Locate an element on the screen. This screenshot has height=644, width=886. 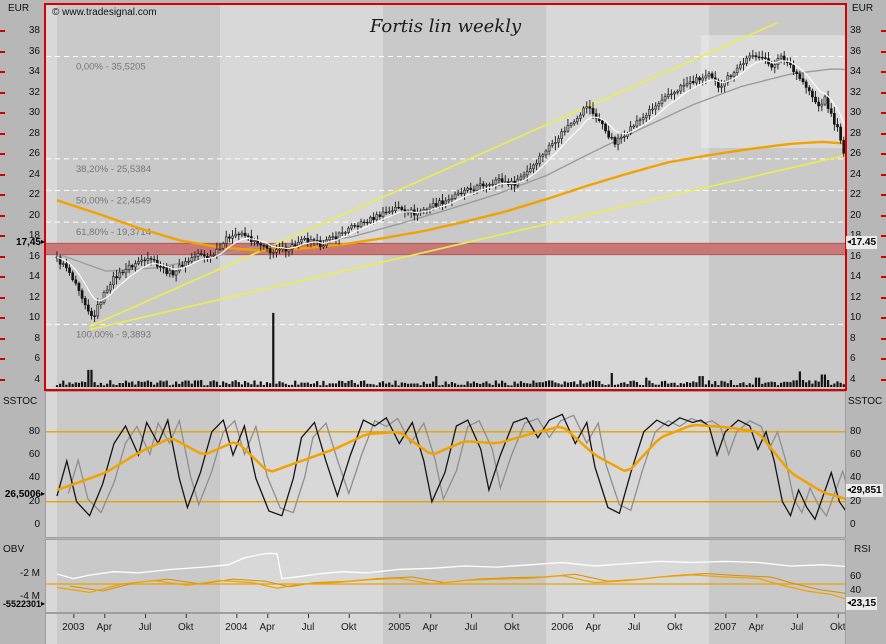
sstoc-label-right: SSTOC is located at coordinates (865, 401).